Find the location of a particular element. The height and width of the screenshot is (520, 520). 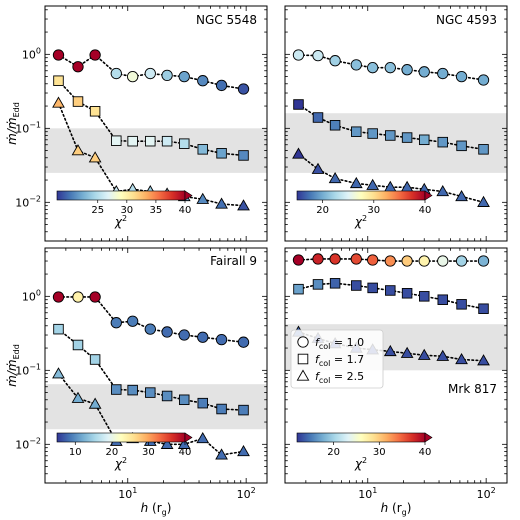

legend-entry: fcol = 1.0 is located at coordinates (339, 343).